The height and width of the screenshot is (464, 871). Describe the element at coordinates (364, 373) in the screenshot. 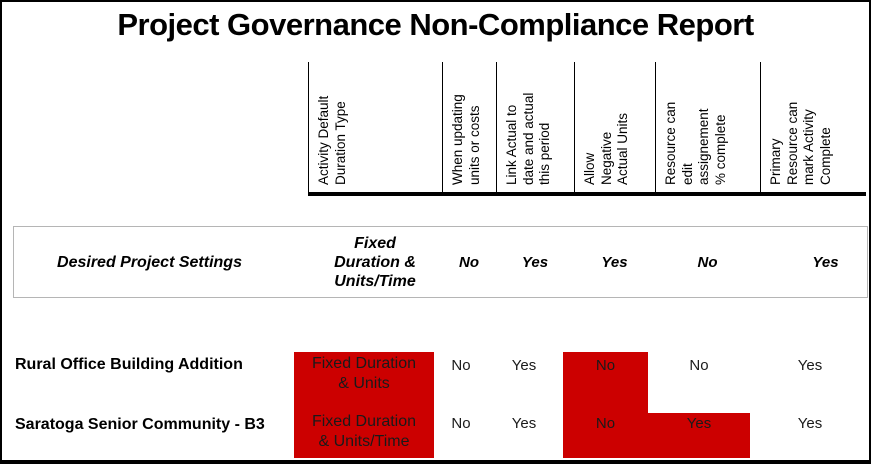

I see `project-value-duration-type: Fixed Duration & Units` at that location.